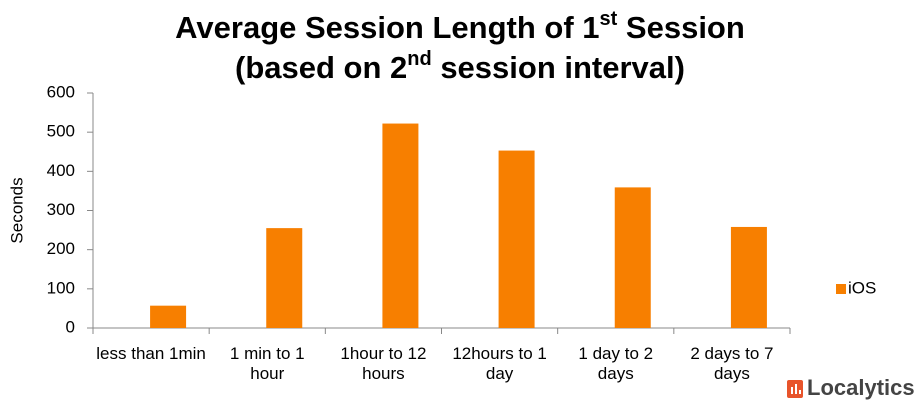 Image resolution: width=919 pixels, height=412 pixels. I want to click on title-part: Average Session Length of 1, so click(387, 27).